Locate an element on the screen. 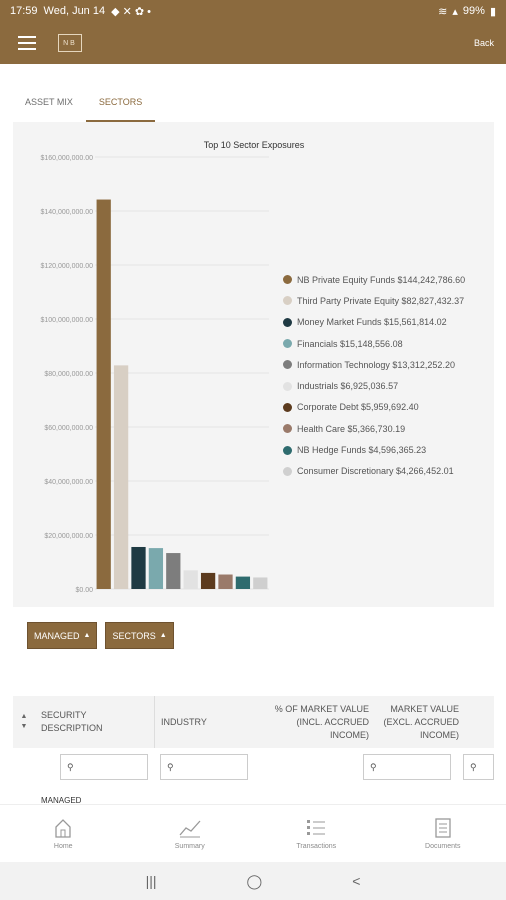 Image resolution: width=506 pixels, height=900 pixels. market-value-search-input: ⚲ is located at coordinates (407, 767).